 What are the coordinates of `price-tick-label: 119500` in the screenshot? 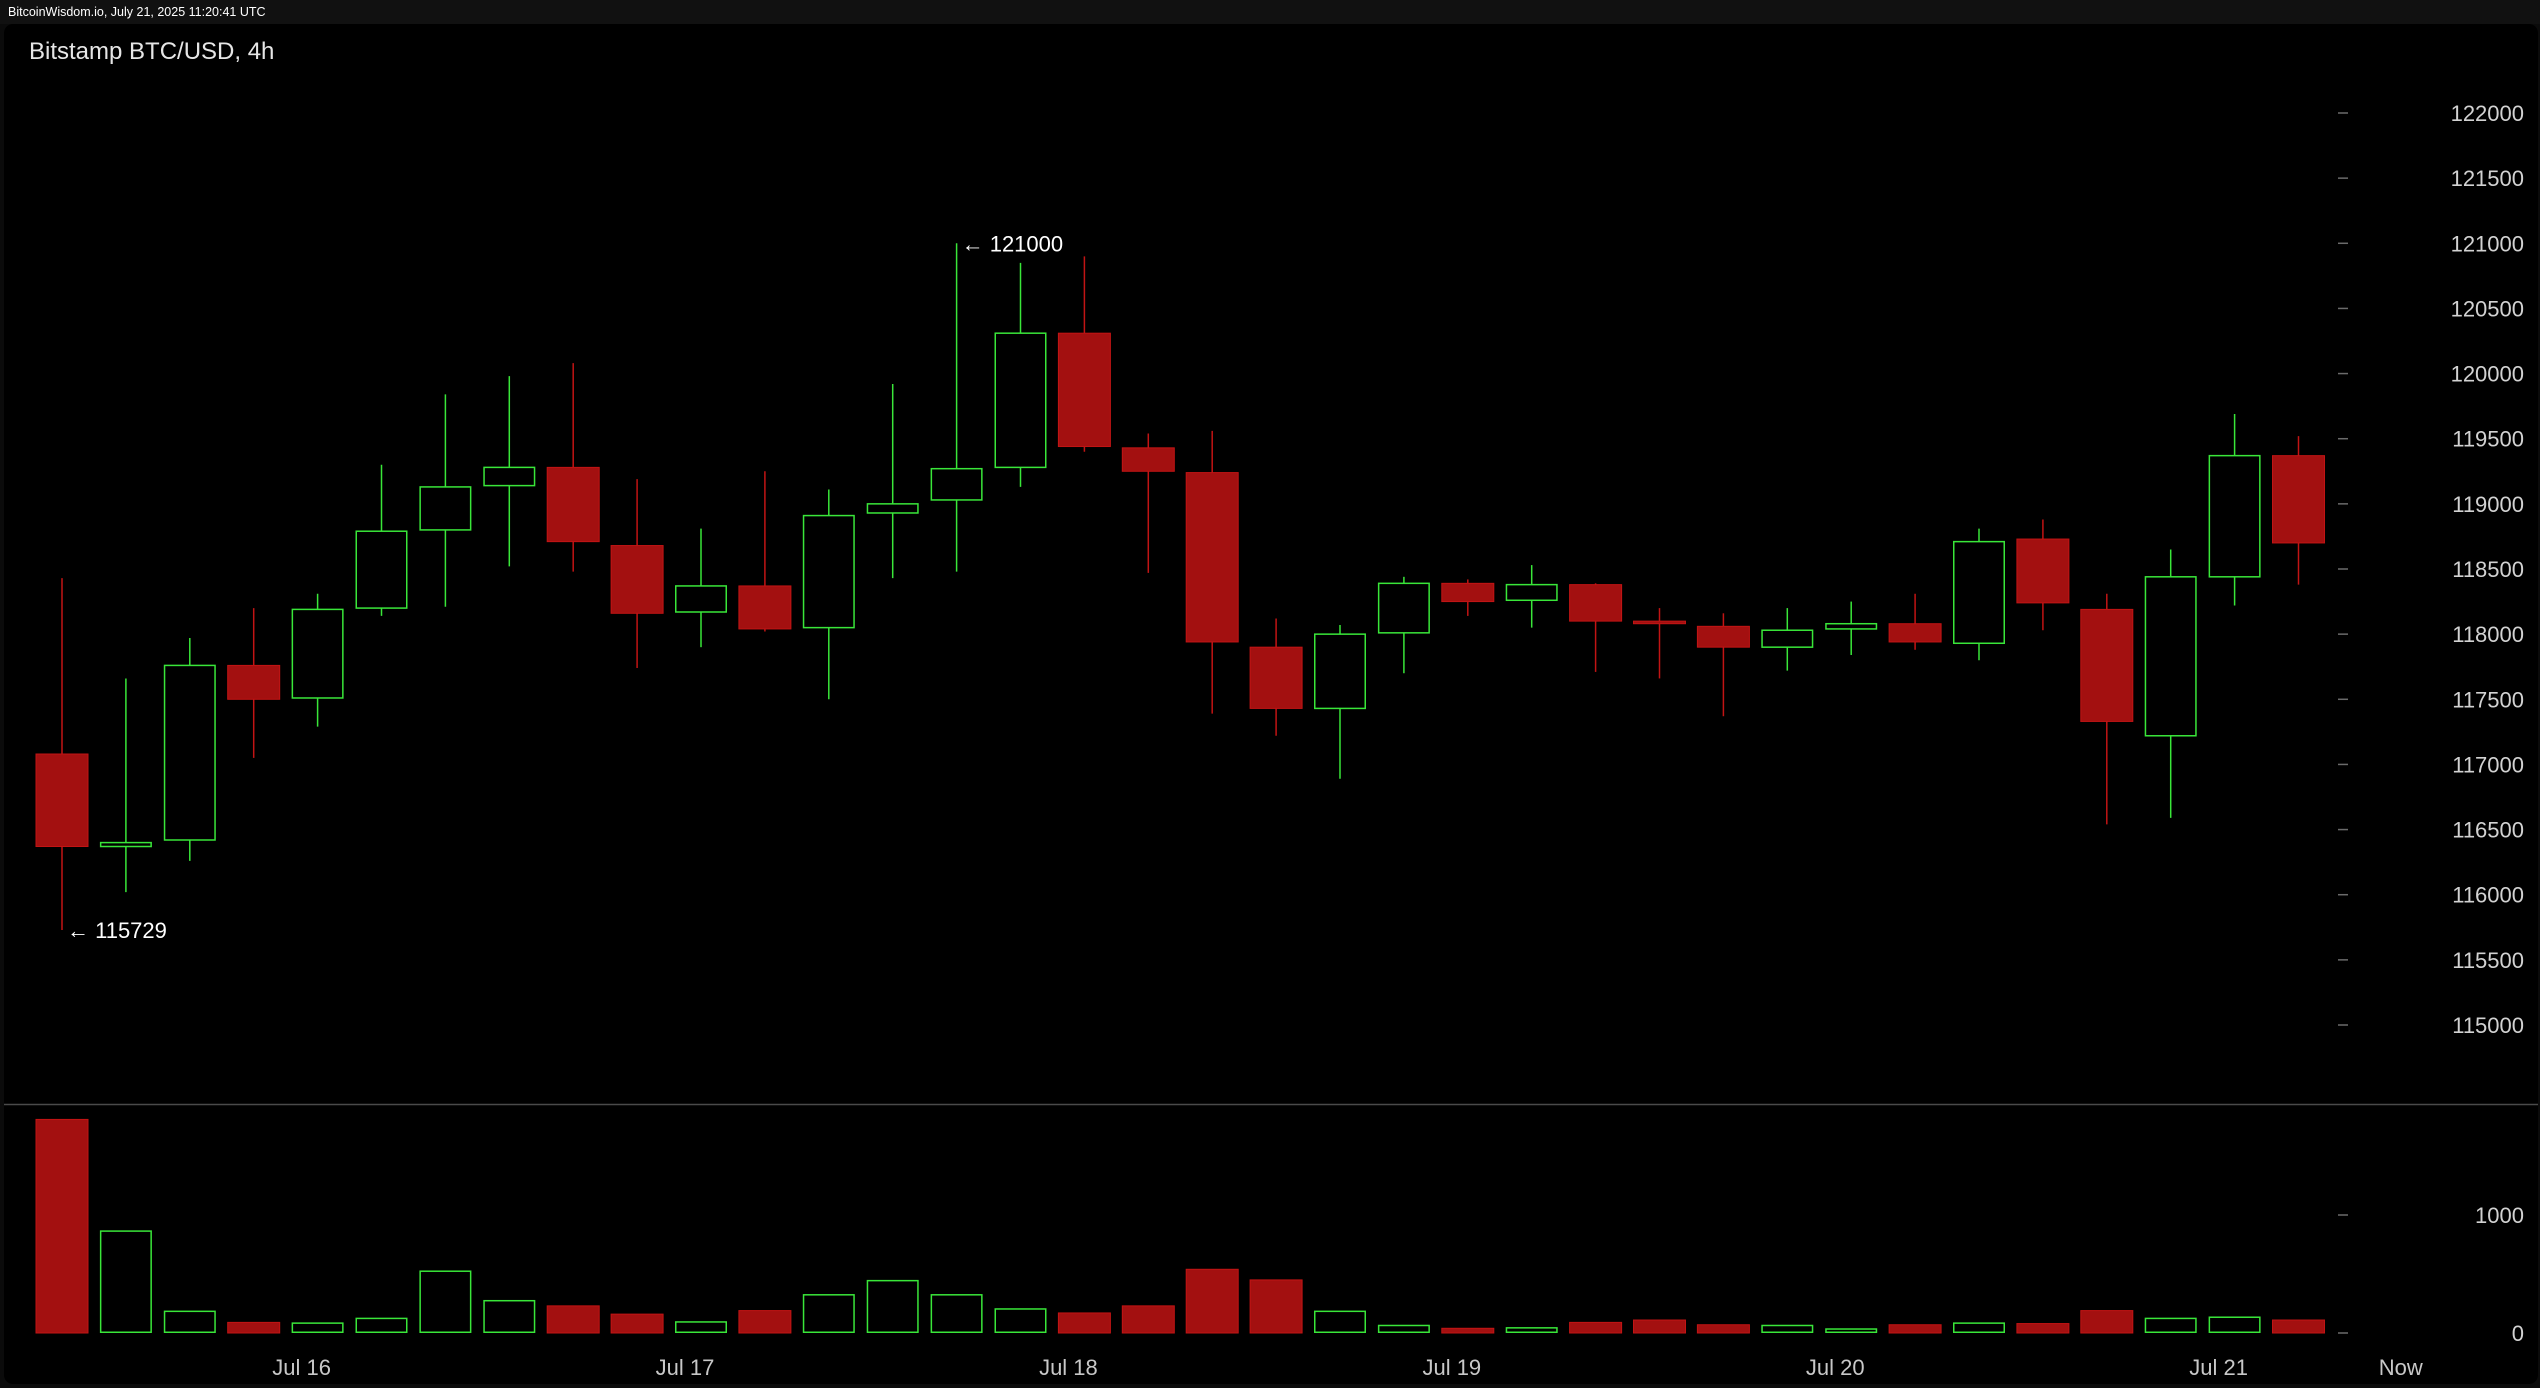 It's located at (2488, 439).